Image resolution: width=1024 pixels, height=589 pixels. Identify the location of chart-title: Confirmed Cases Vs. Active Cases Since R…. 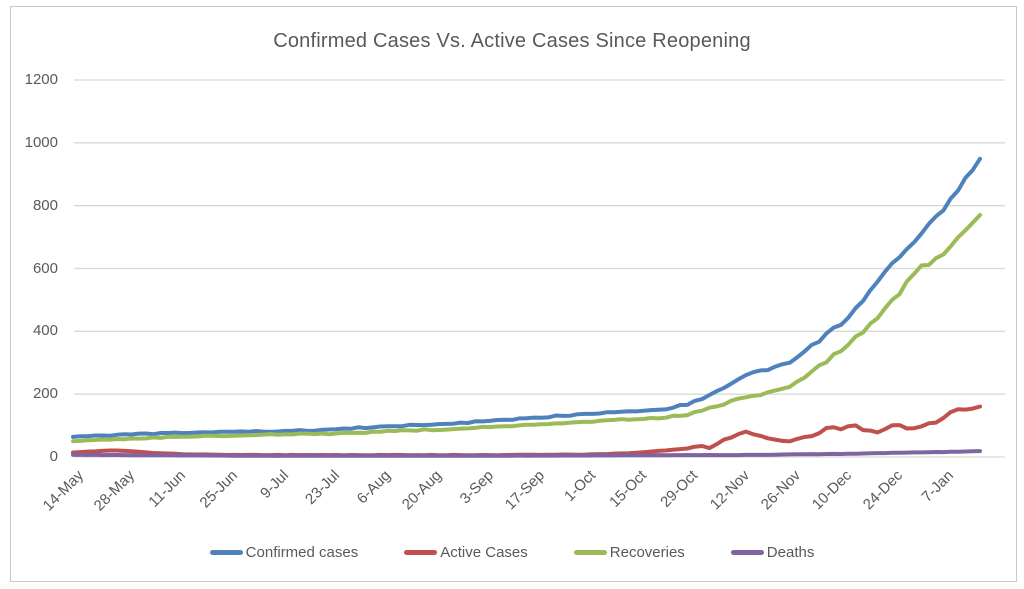
(512, 41).